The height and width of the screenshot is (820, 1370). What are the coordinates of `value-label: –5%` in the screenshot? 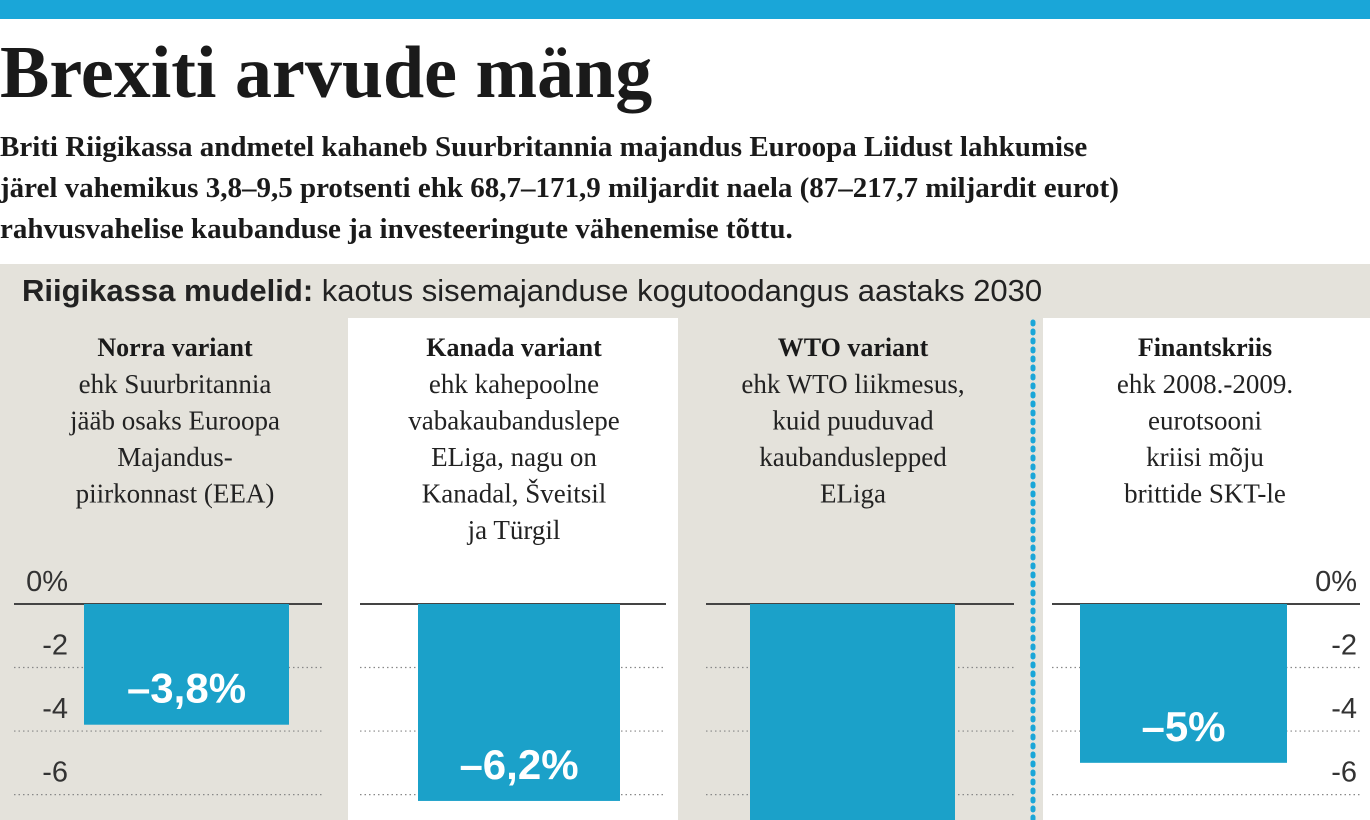 It's located at (1183, 726).